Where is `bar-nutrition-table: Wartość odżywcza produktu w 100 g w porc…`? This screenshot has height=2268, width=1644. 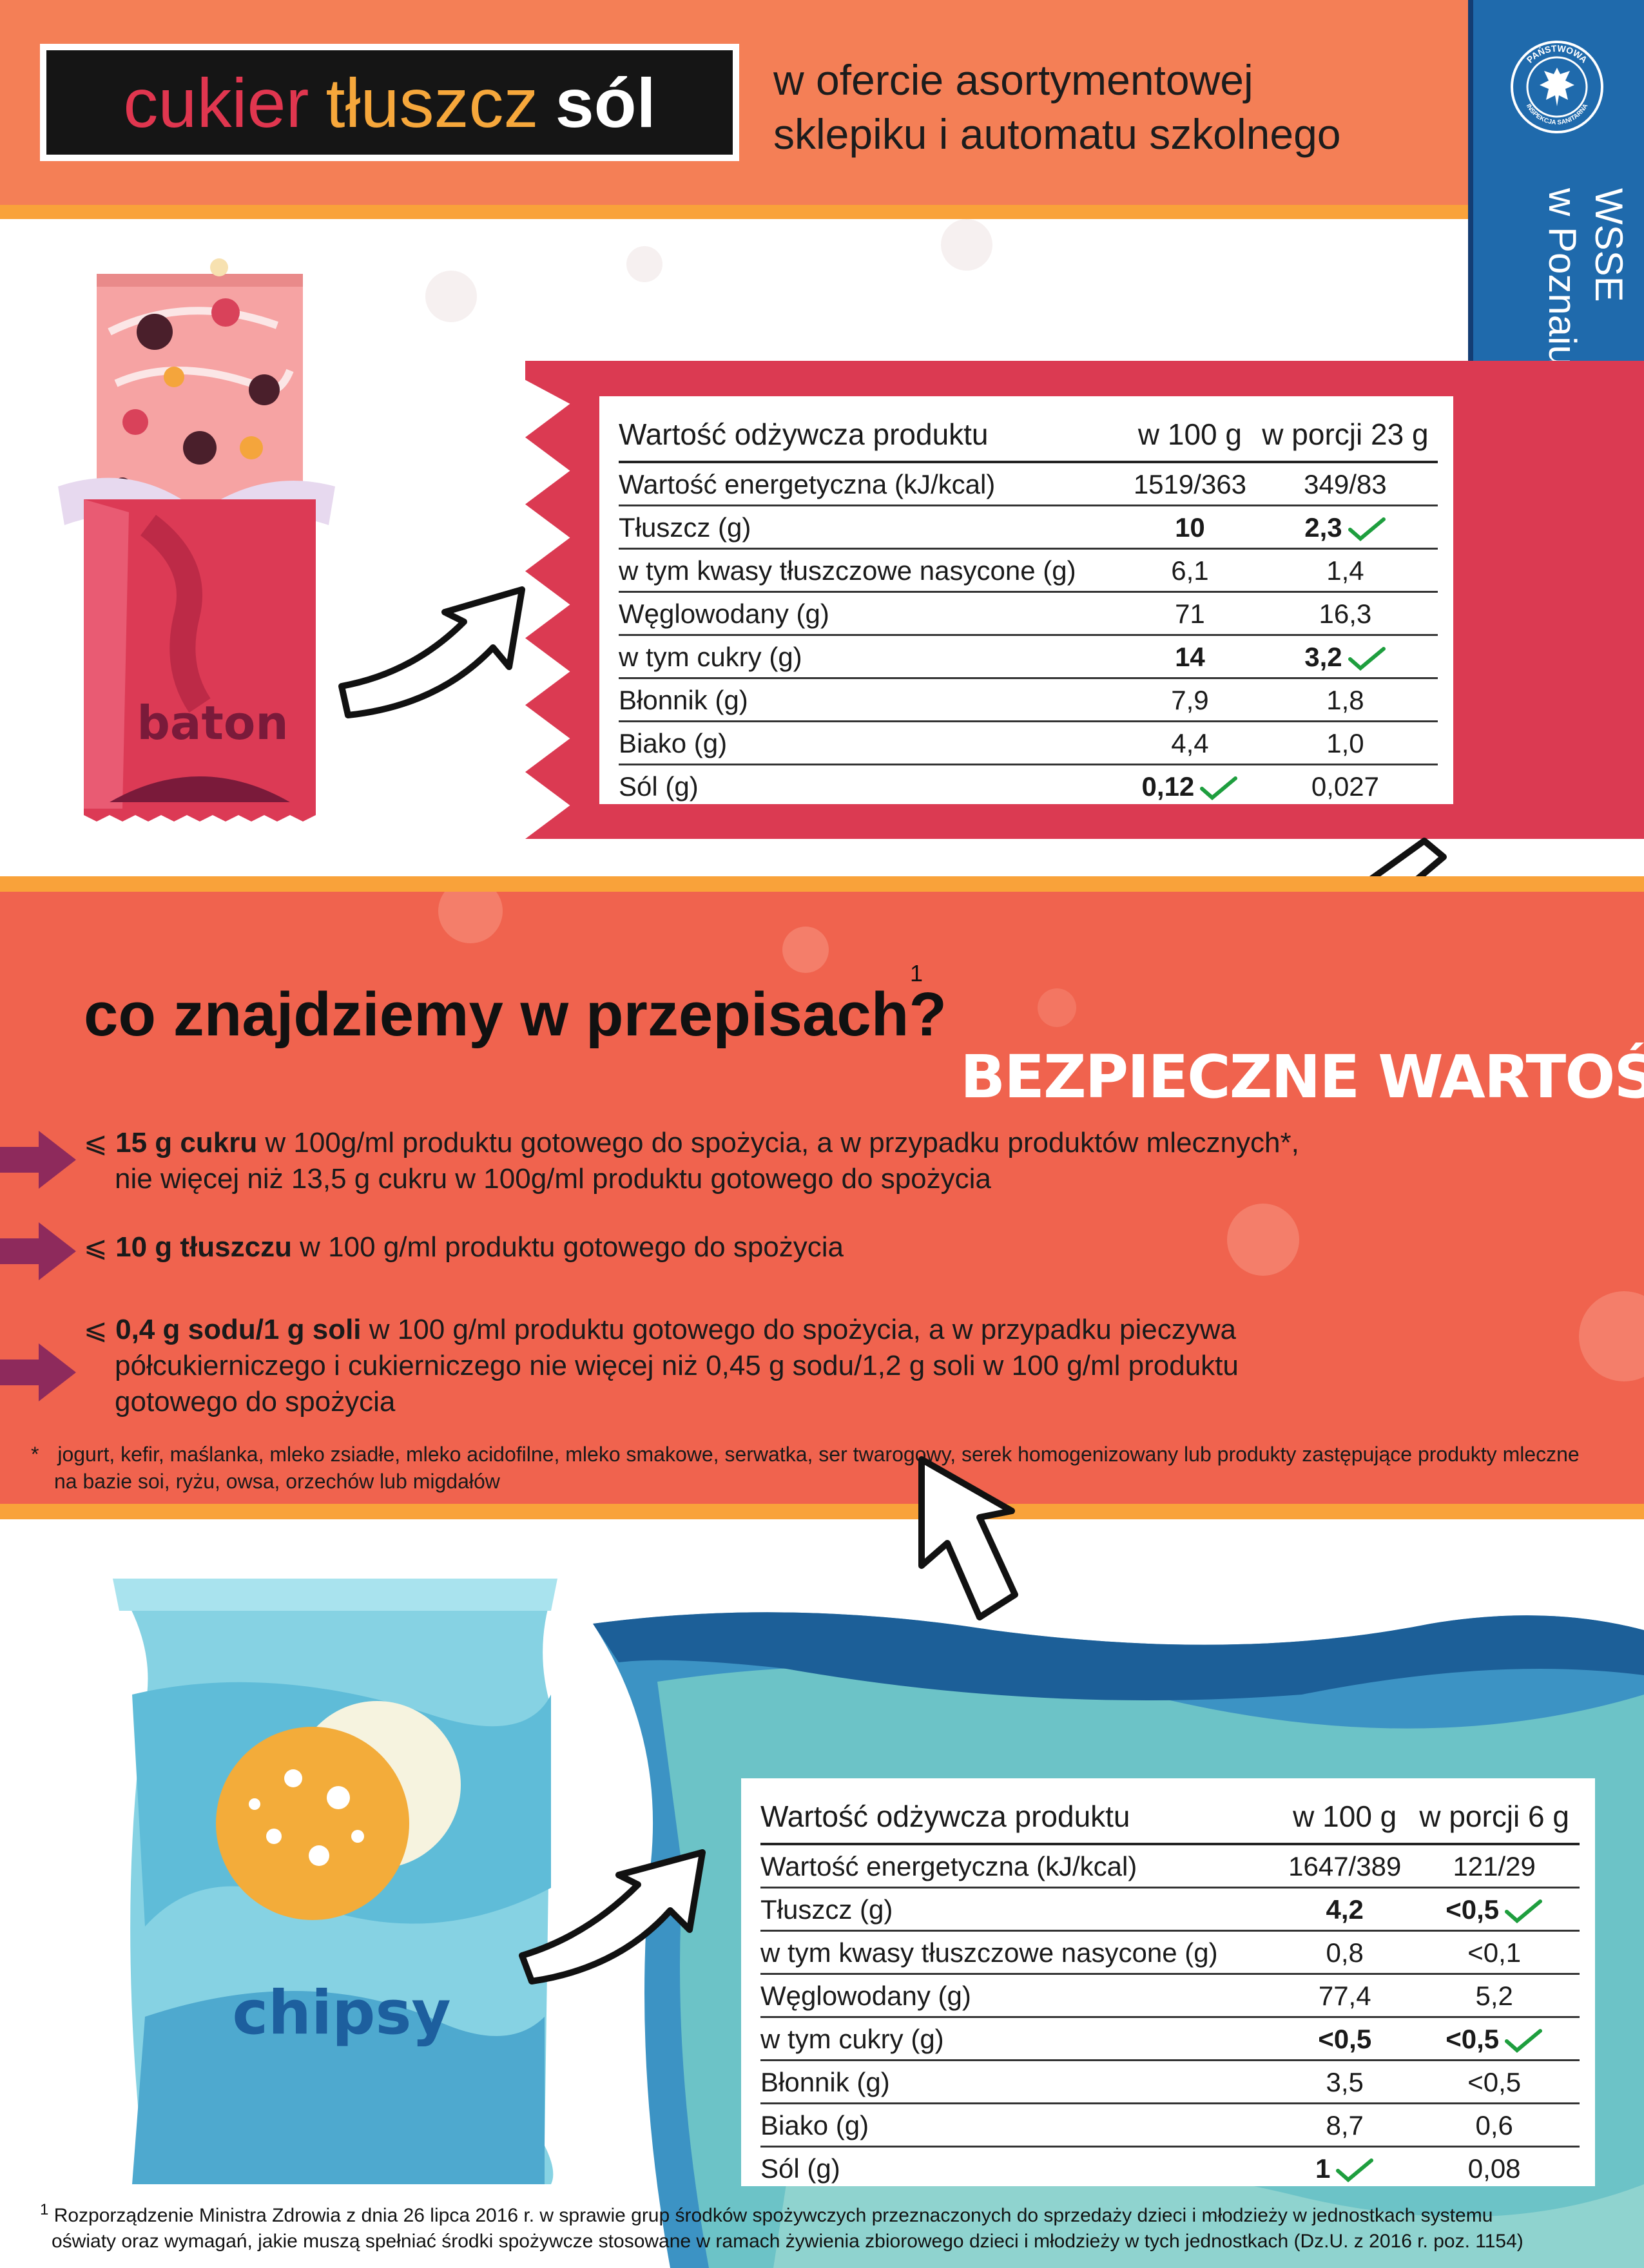
bar-nutrition-table: Wartość odżywcza produktu w 100 g w porc… is located at coordinates (1026, 600).